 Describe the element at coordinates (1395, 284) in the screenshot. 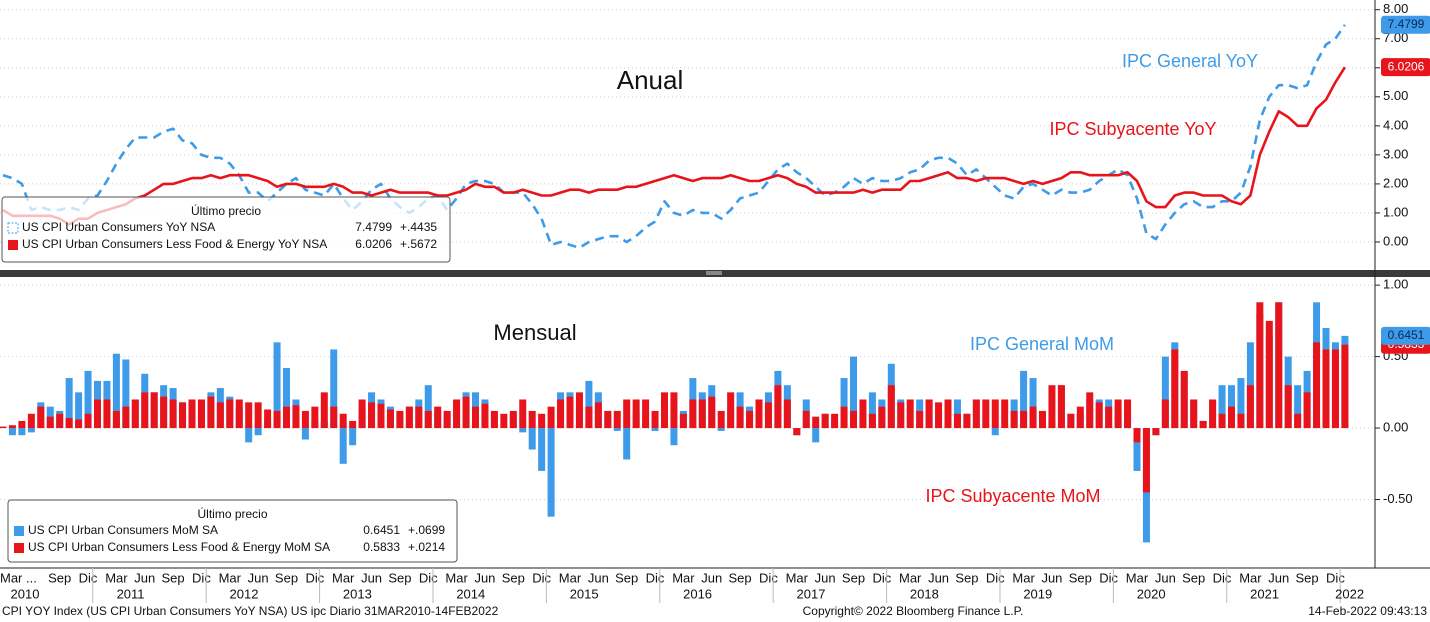

I see `y-tick-label: 1.00` at that location.